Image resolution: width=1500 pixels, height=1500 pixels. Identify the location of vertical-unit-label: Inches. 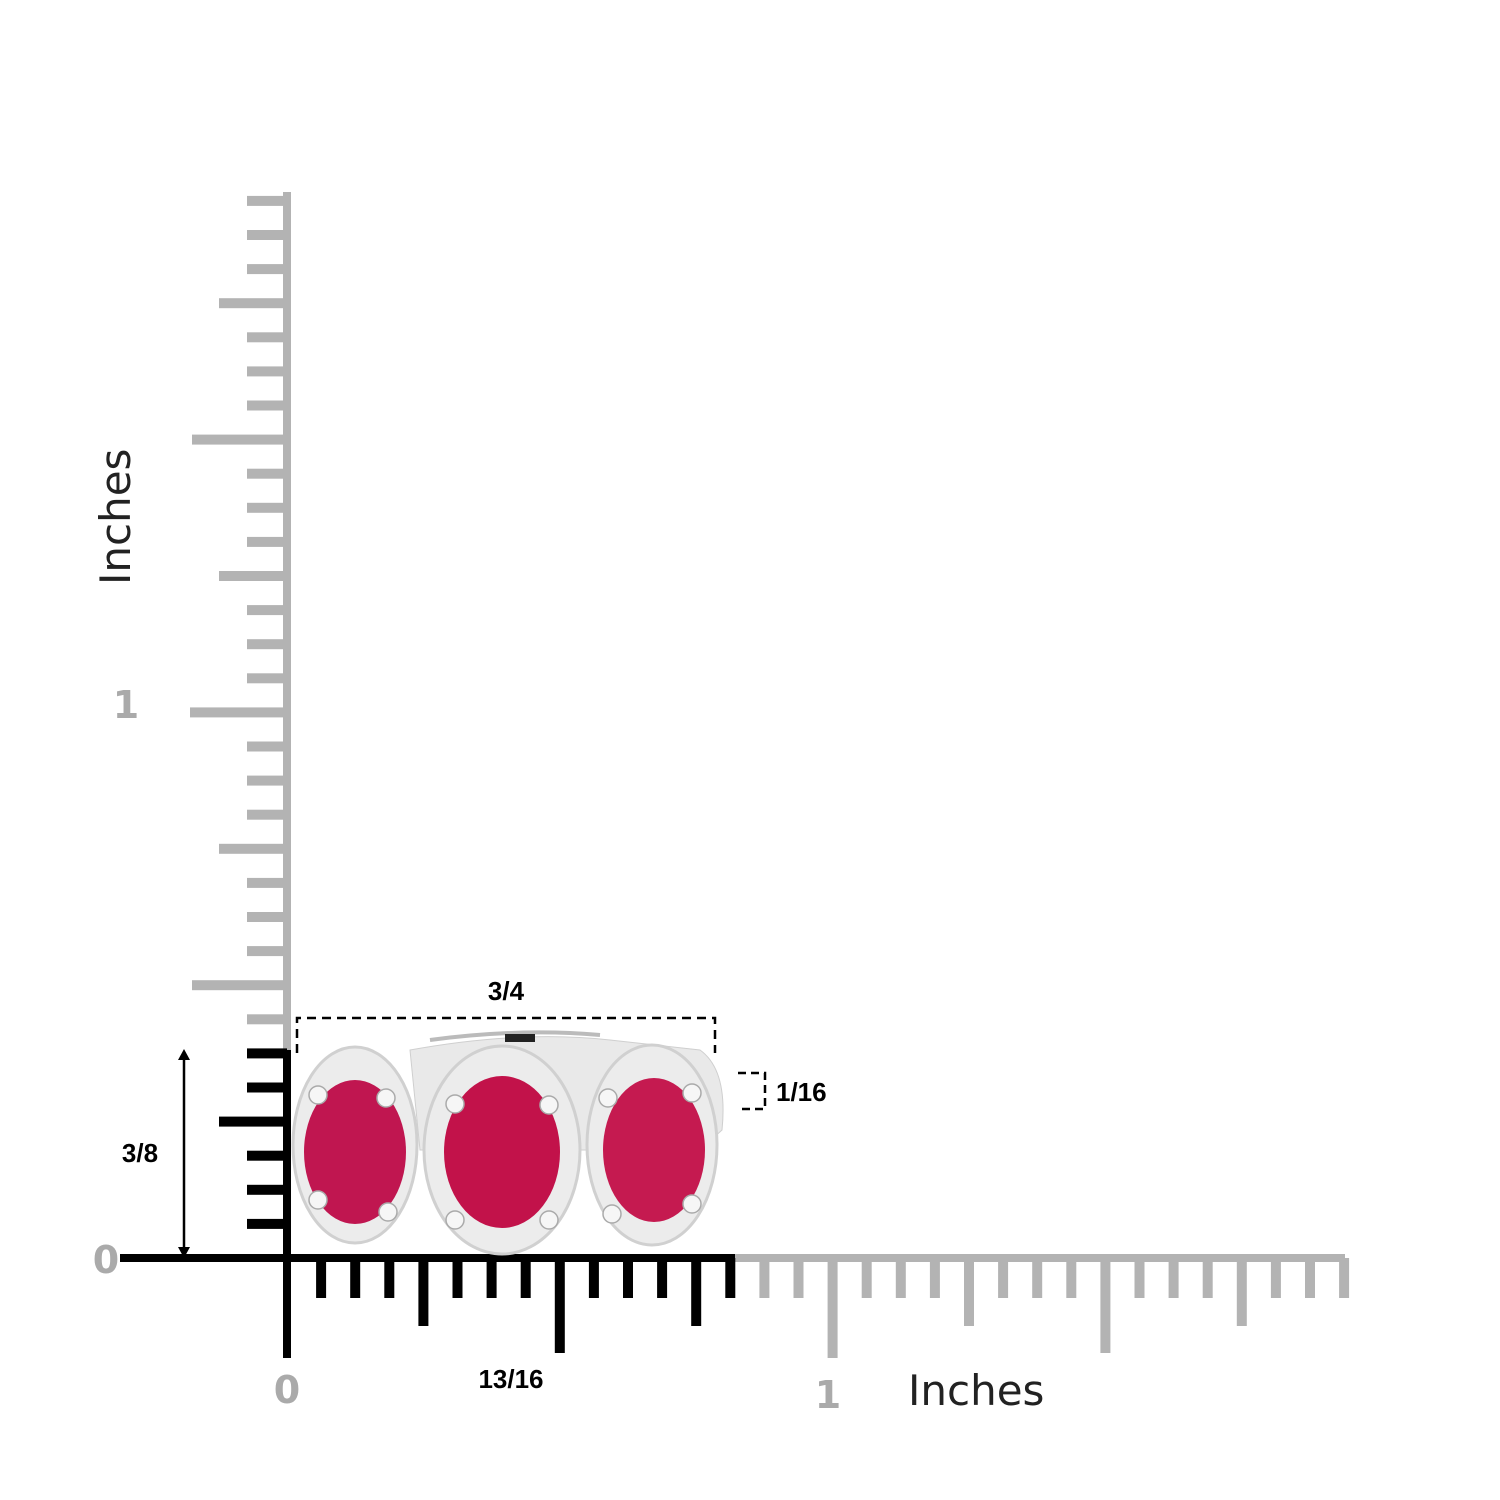
(115, 517).